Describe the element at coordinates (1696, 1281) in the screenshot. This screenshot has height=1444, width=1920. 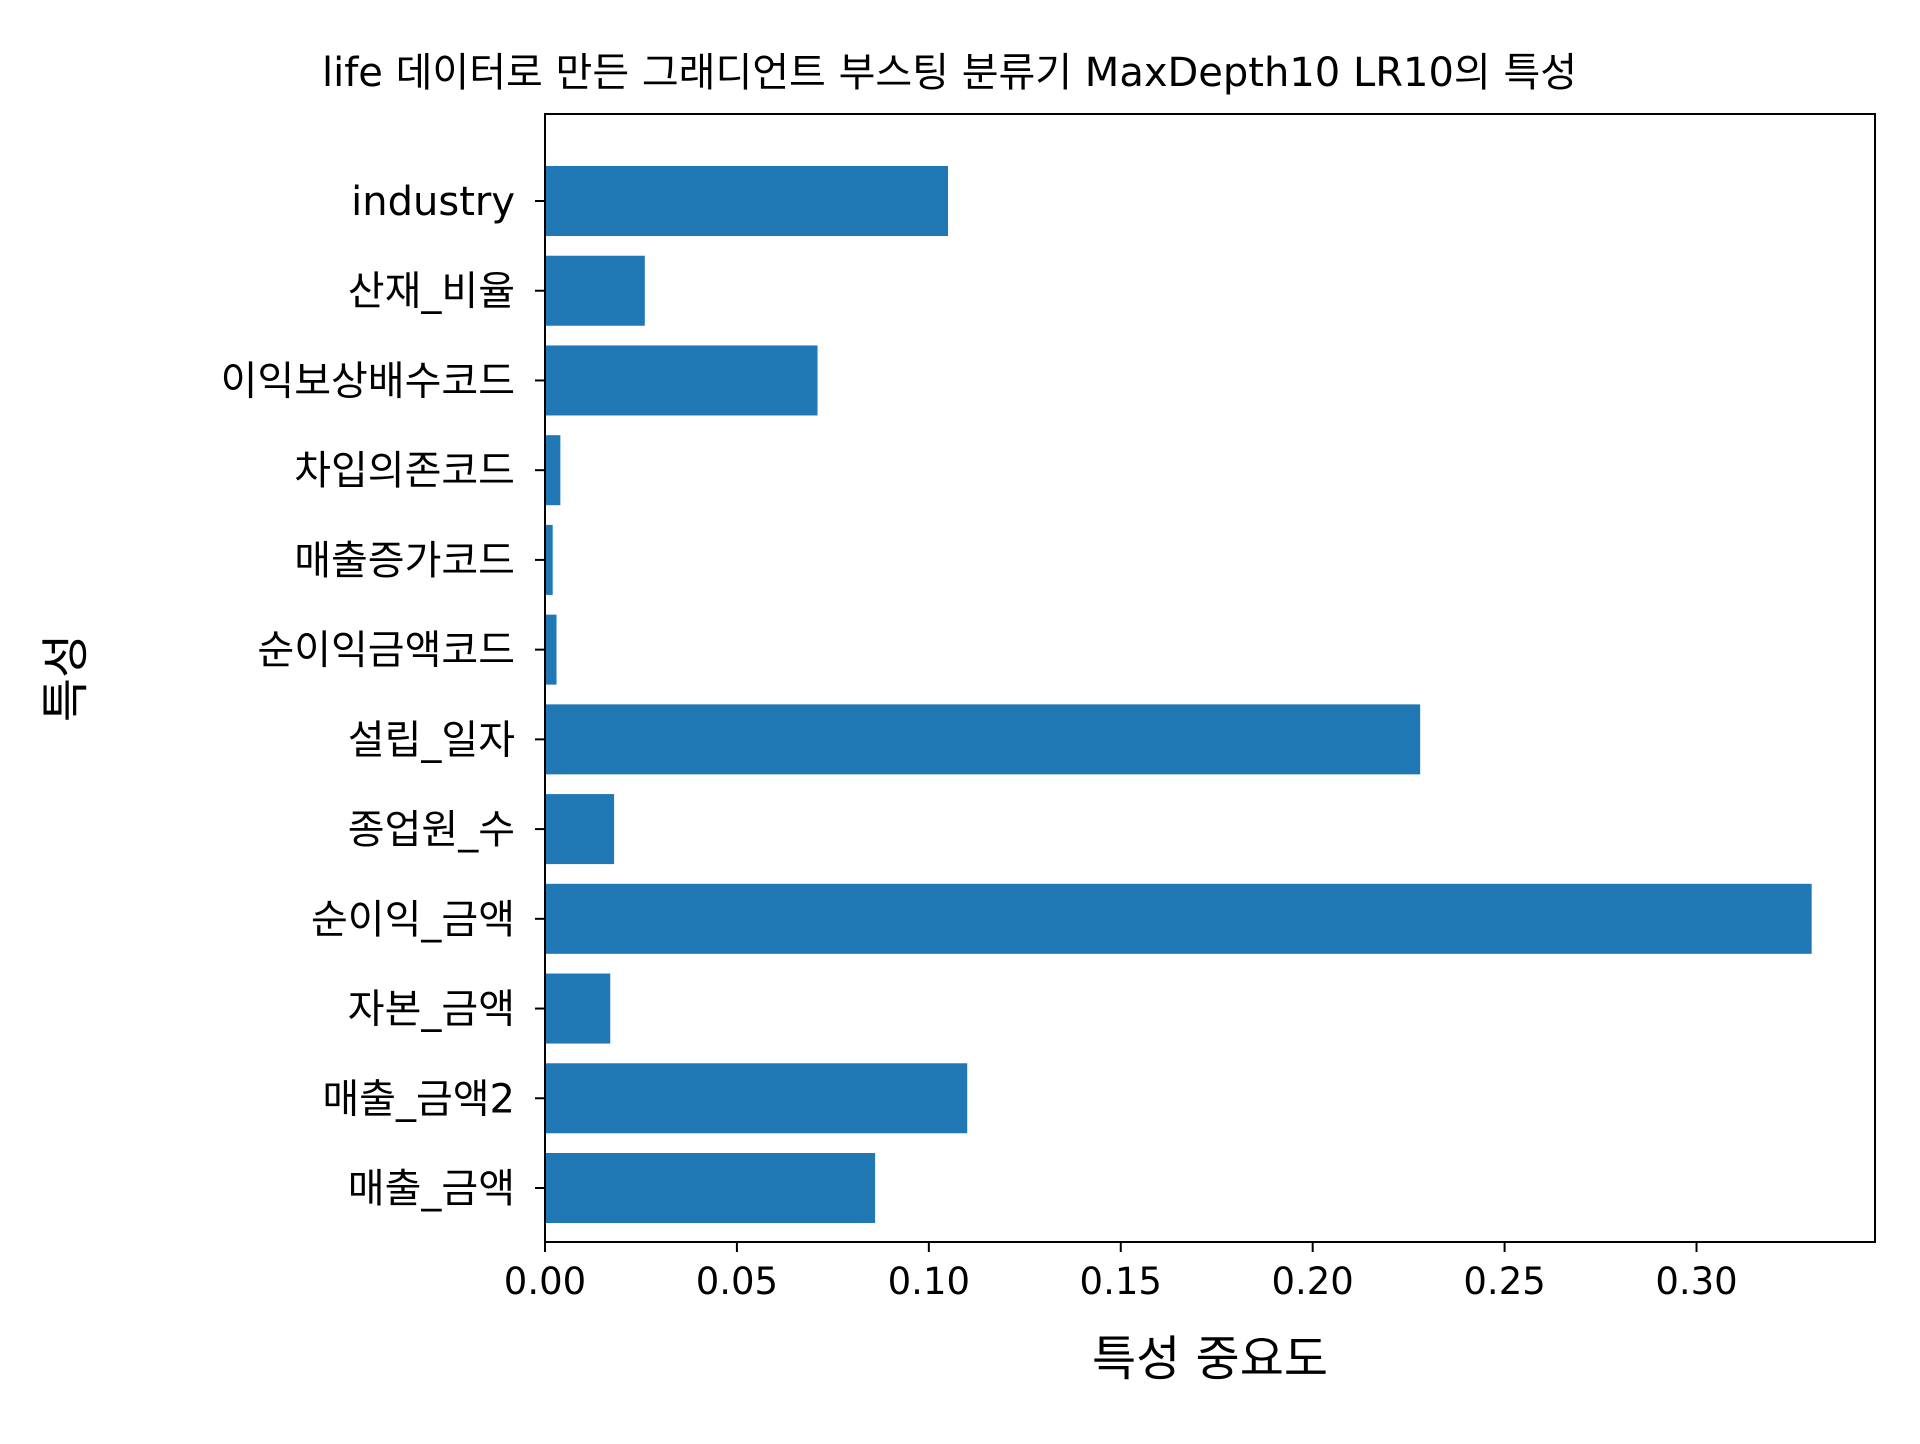
I see `x-tick-label: 0.30` at that location.